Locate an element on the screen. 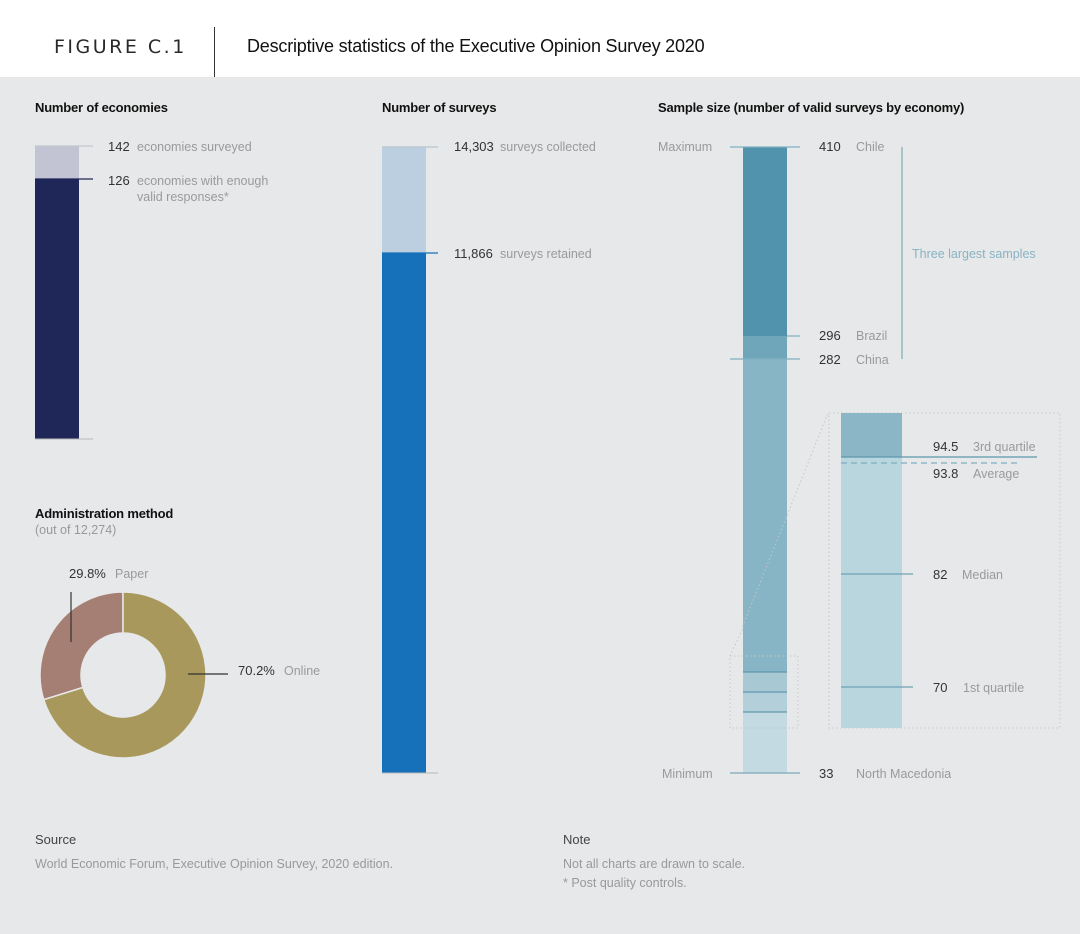 This screenshot has width=1080, height=934. median-label: Median is located at coordinates (982, 575).